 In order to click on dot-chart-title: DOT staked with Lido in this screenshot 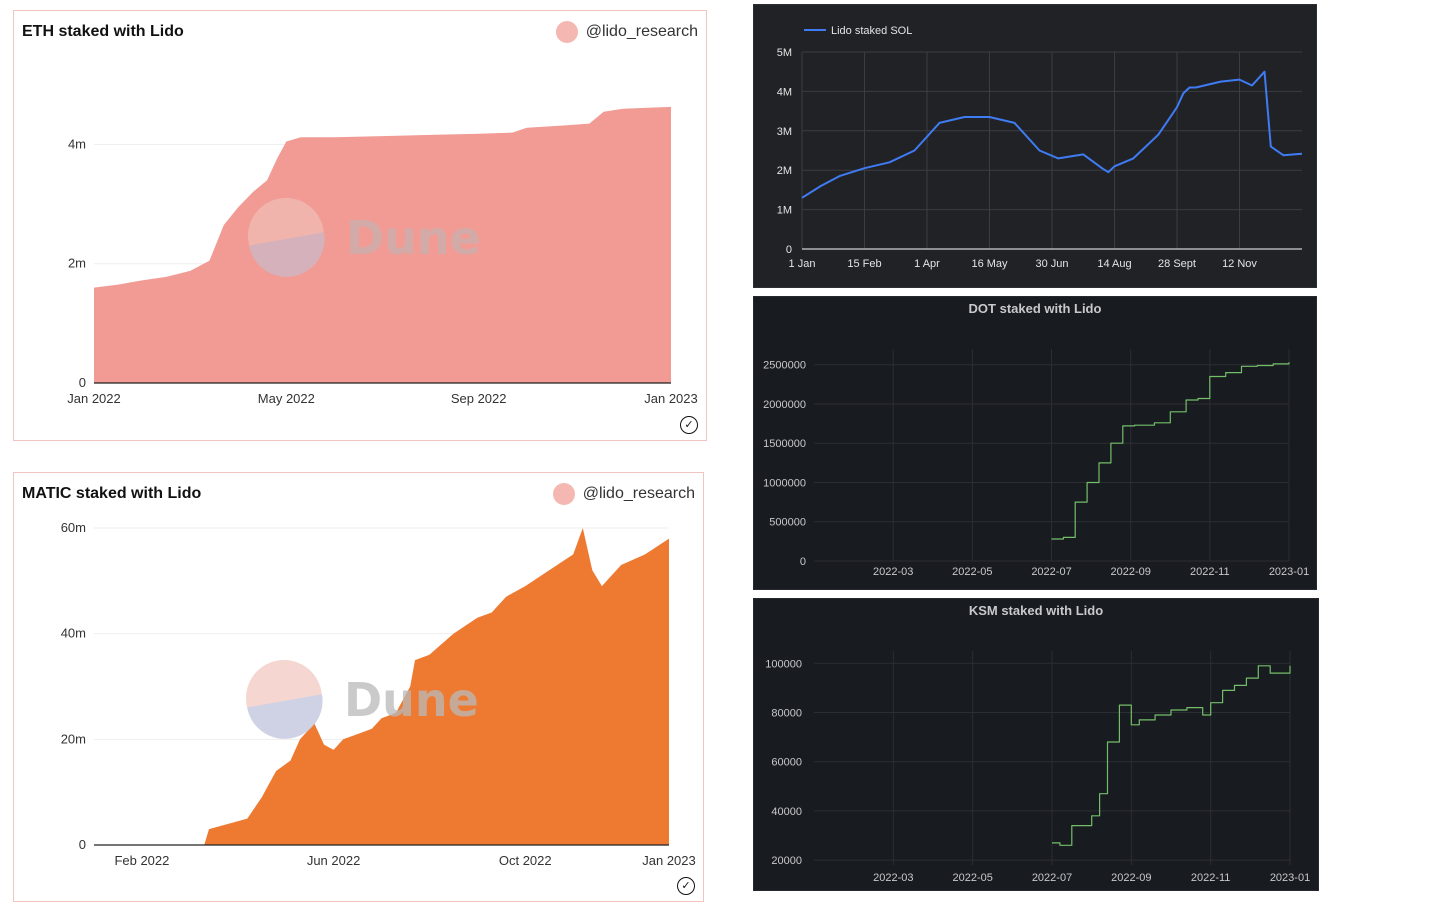, I will do `click(1035, 308)`.